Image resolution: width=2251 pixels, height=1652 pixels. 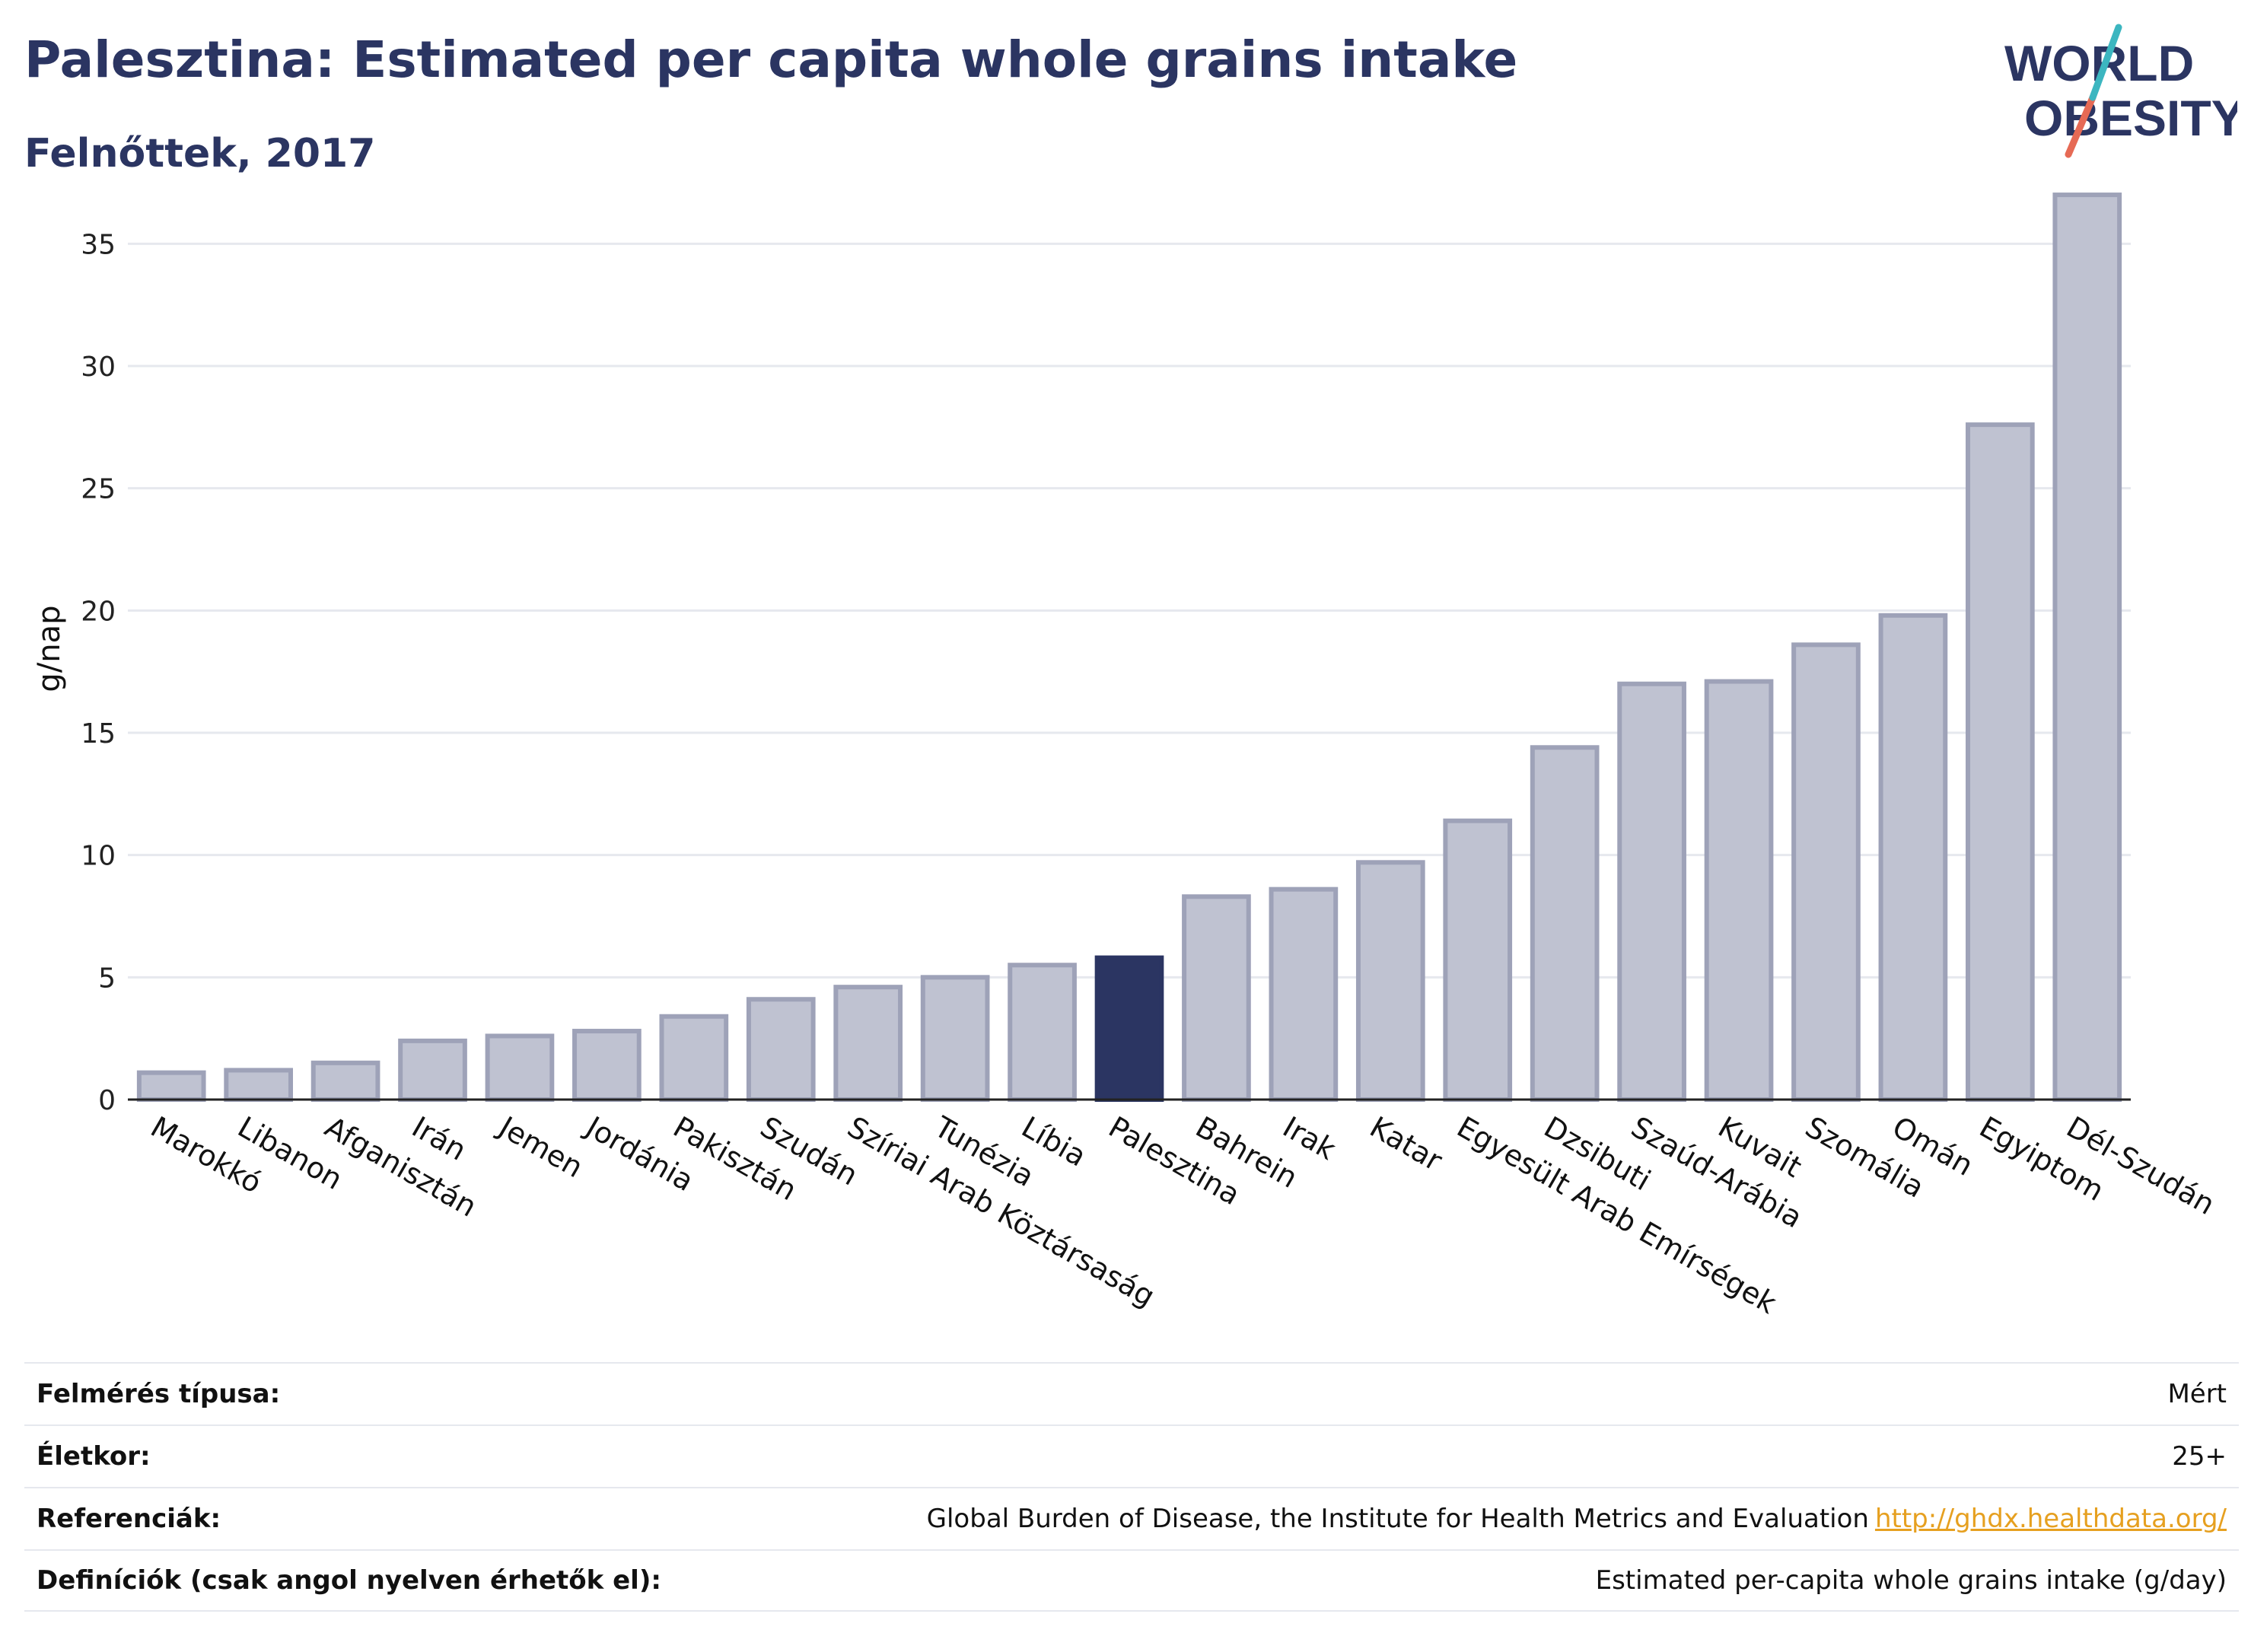 What do you see at coordinates (540, 1147) in the screenshot?
I see `x-tick-label: Jemen` at bounding box center [540, 1147].